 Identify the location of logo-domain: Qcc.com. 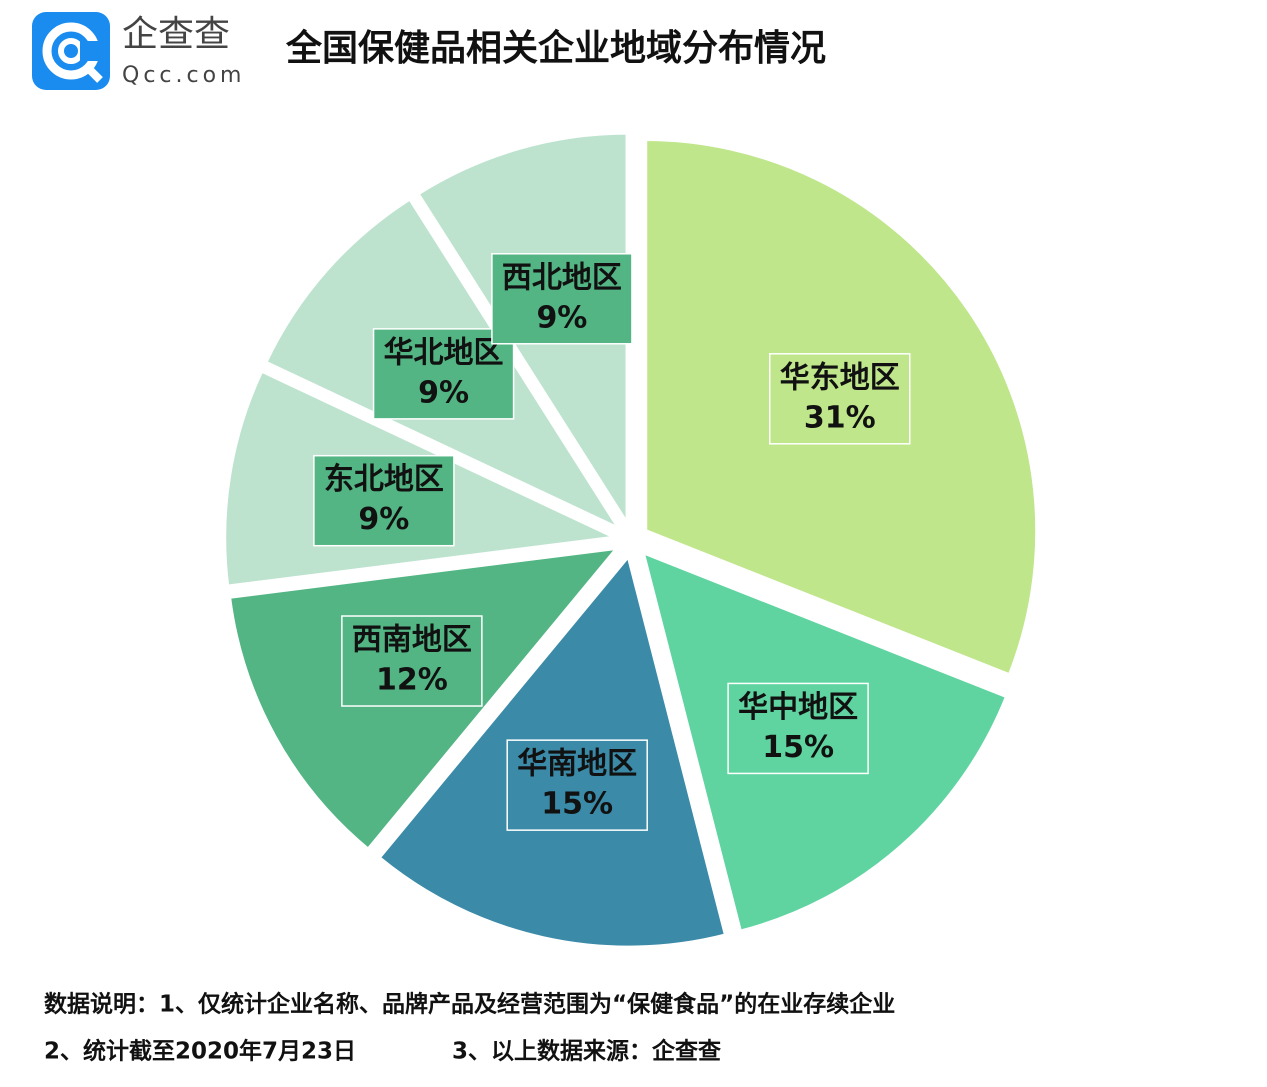
(184, 75).